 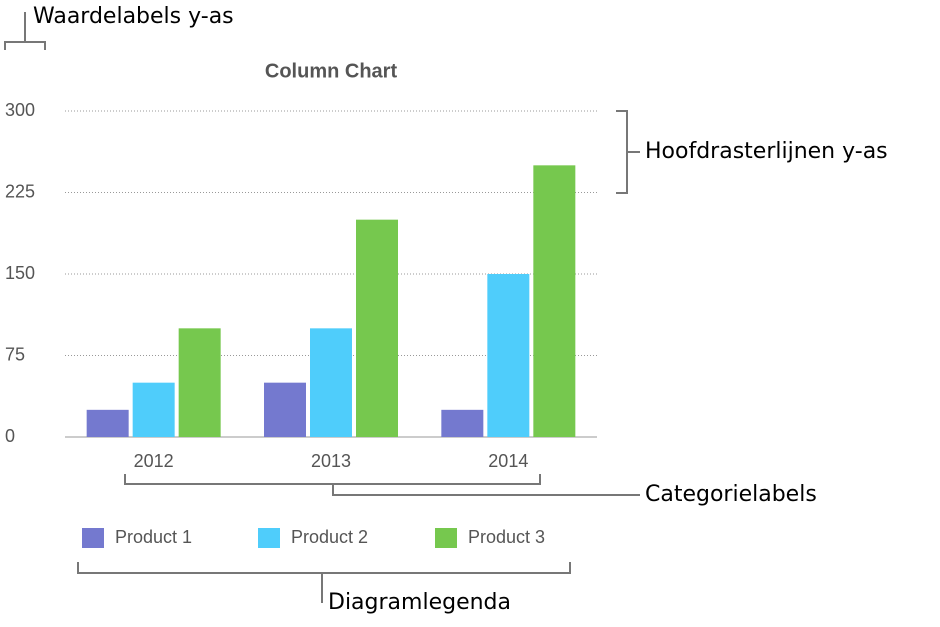 I want to click on legend-label: Product 2, so click(x=329, y=537).